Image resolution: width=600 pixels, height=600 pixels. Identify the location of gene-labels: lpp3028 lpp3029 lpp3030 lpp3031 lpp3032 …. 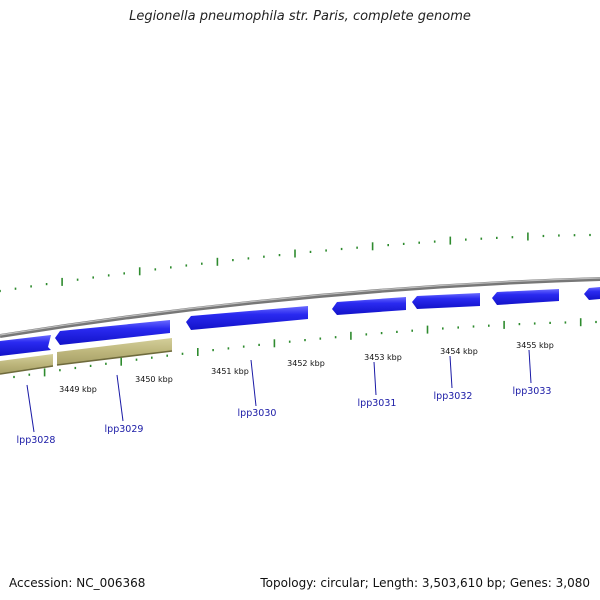
(284, 416).